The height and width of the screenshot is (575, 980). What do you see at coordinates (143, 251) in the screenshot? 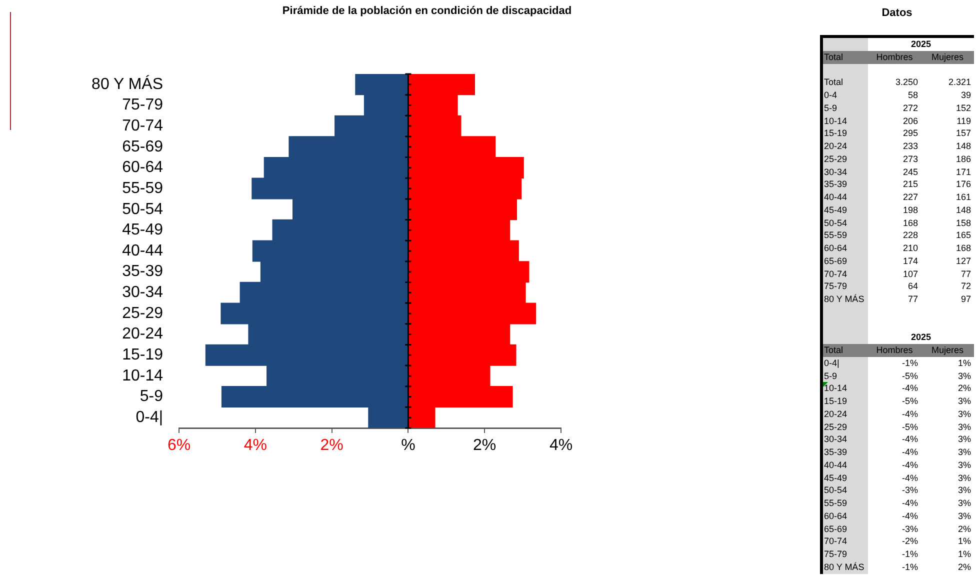
I see `y-tick-label: 40-44` at bounding box center [143, 251].